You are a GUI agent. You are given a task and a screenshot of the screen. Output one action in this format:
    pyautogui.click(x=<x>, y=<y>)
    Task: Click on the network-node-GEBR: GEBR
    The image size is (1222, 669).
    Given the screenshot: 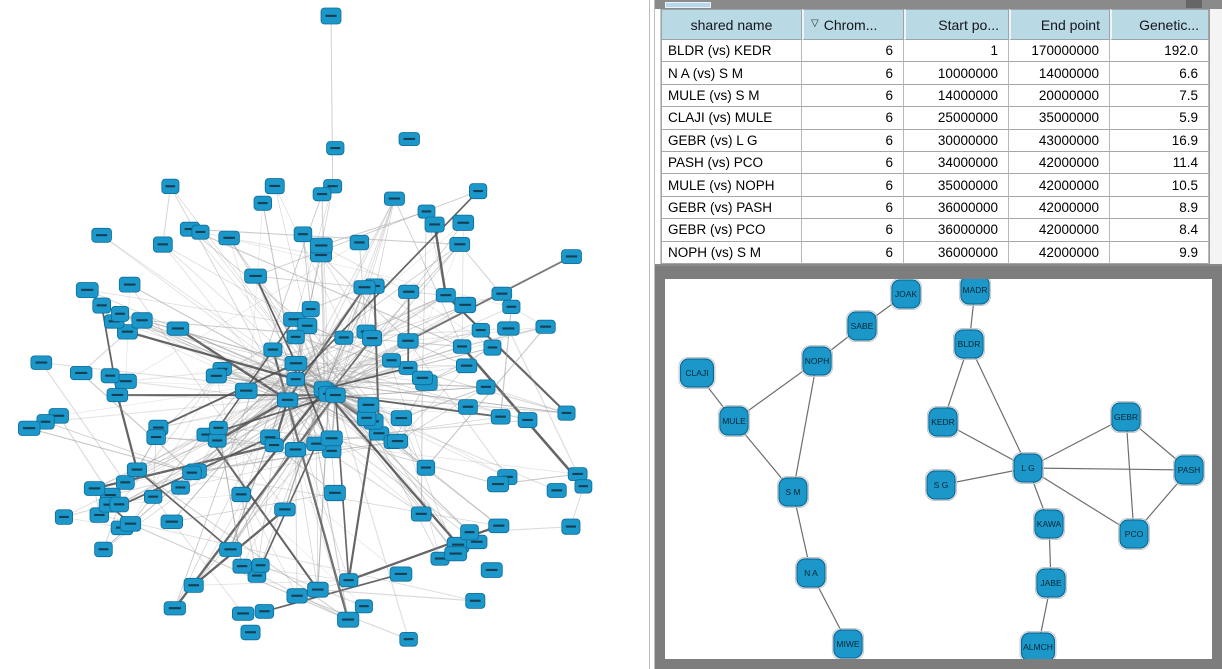 What is the action you would take?
    pyautogui.click(x=1126, y=417)
    